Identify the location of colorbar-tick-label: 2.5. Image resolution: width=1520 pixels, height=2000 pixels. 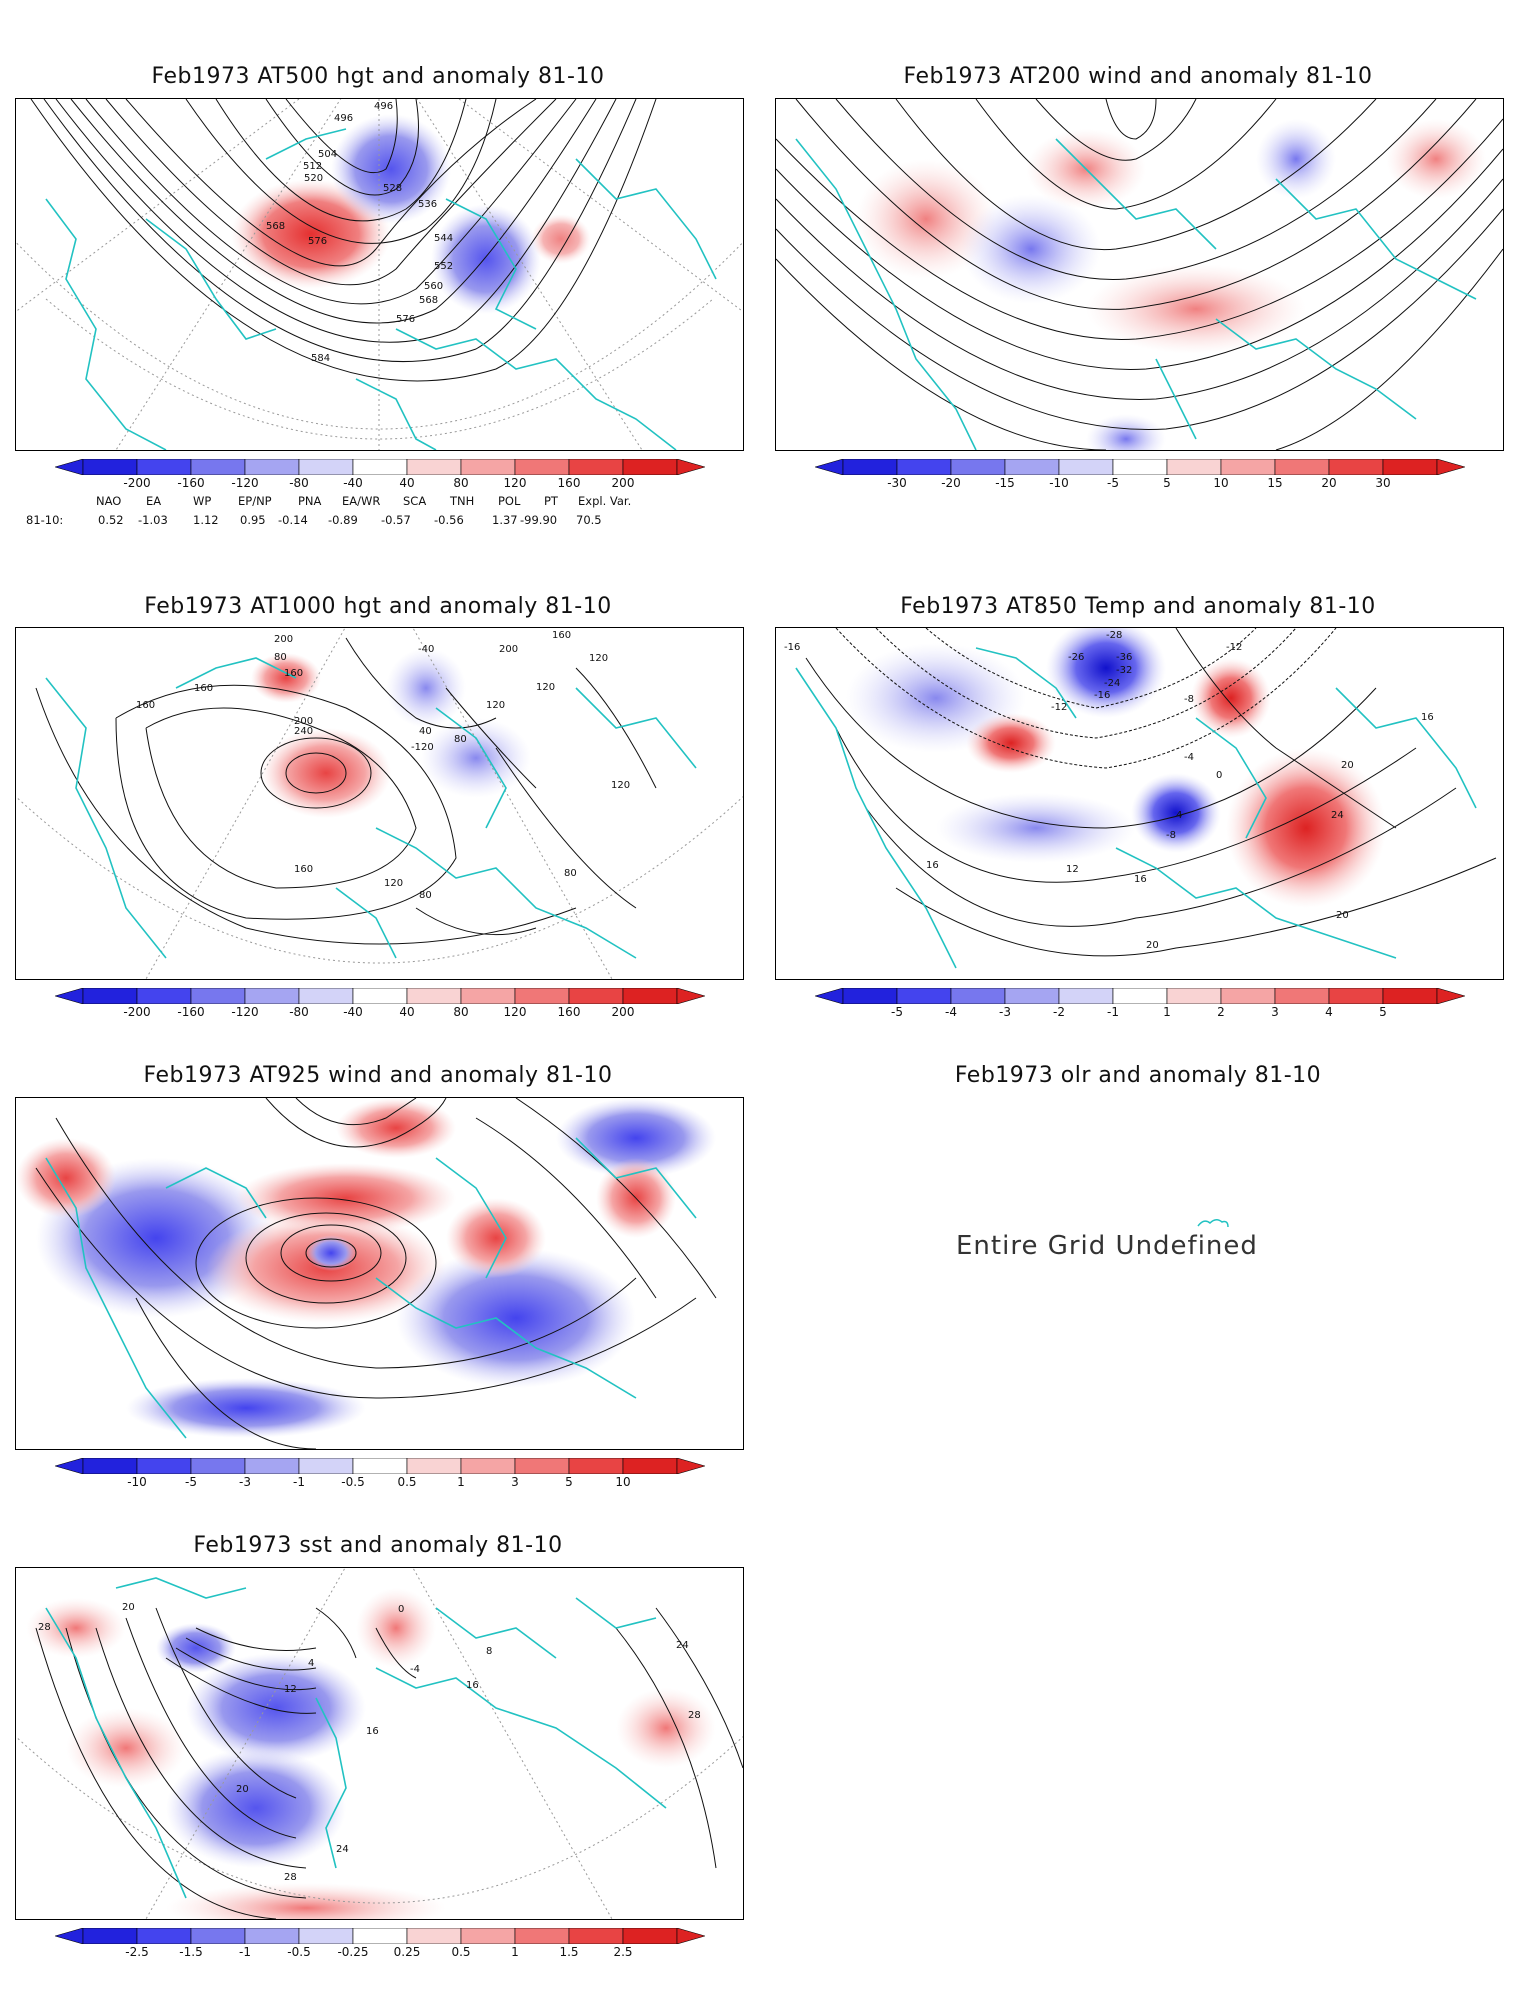
(623, 1952).